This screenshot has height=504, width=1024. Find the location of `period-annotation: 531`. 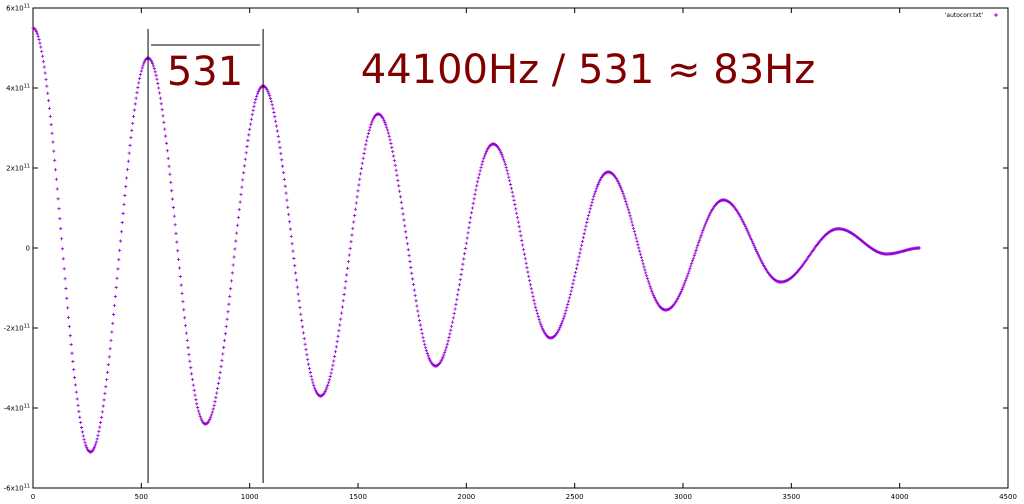

period-annotation: 531 is located at coordinates (205, 72).